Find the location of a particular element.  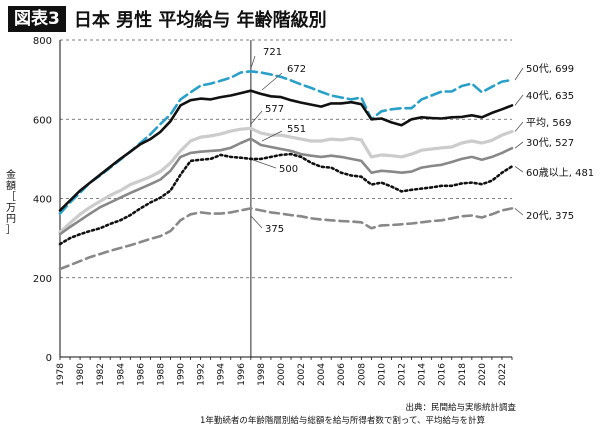

y-axis-label-char: 金 is located at coordinates (11, 175).